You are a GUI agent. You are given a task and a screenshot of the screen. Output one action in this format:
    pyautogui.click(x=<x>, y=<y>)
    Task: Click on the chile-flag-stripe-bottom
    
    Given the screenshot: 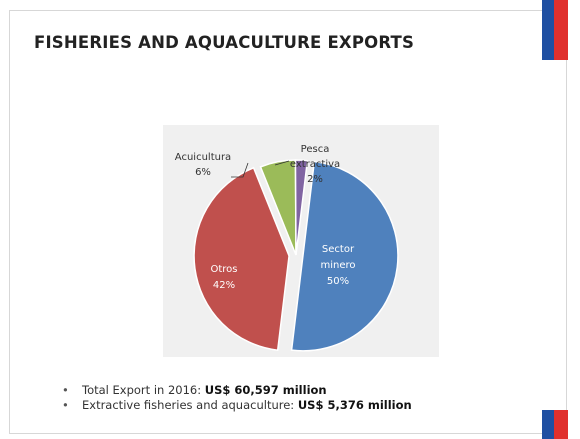 What is the action you would take?
    pyautogui.click(x=555, y=424)
    